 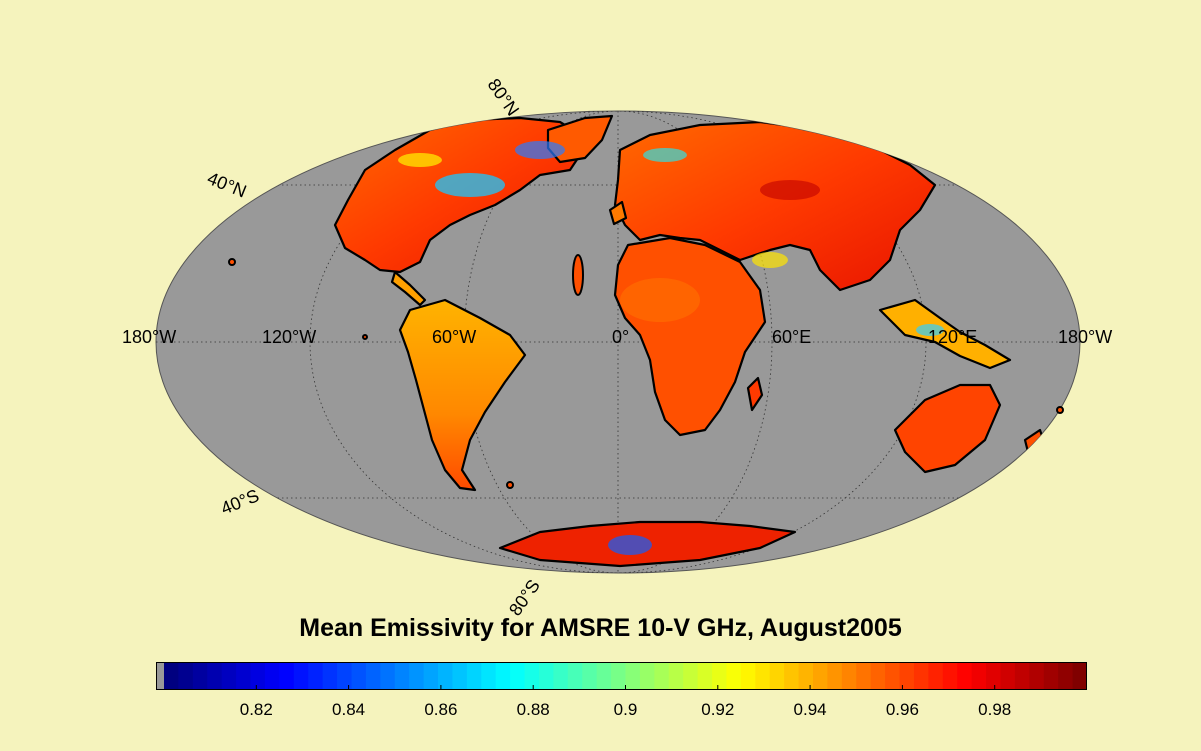 I want to click on colorbar-border, so click(x=621, y=676).